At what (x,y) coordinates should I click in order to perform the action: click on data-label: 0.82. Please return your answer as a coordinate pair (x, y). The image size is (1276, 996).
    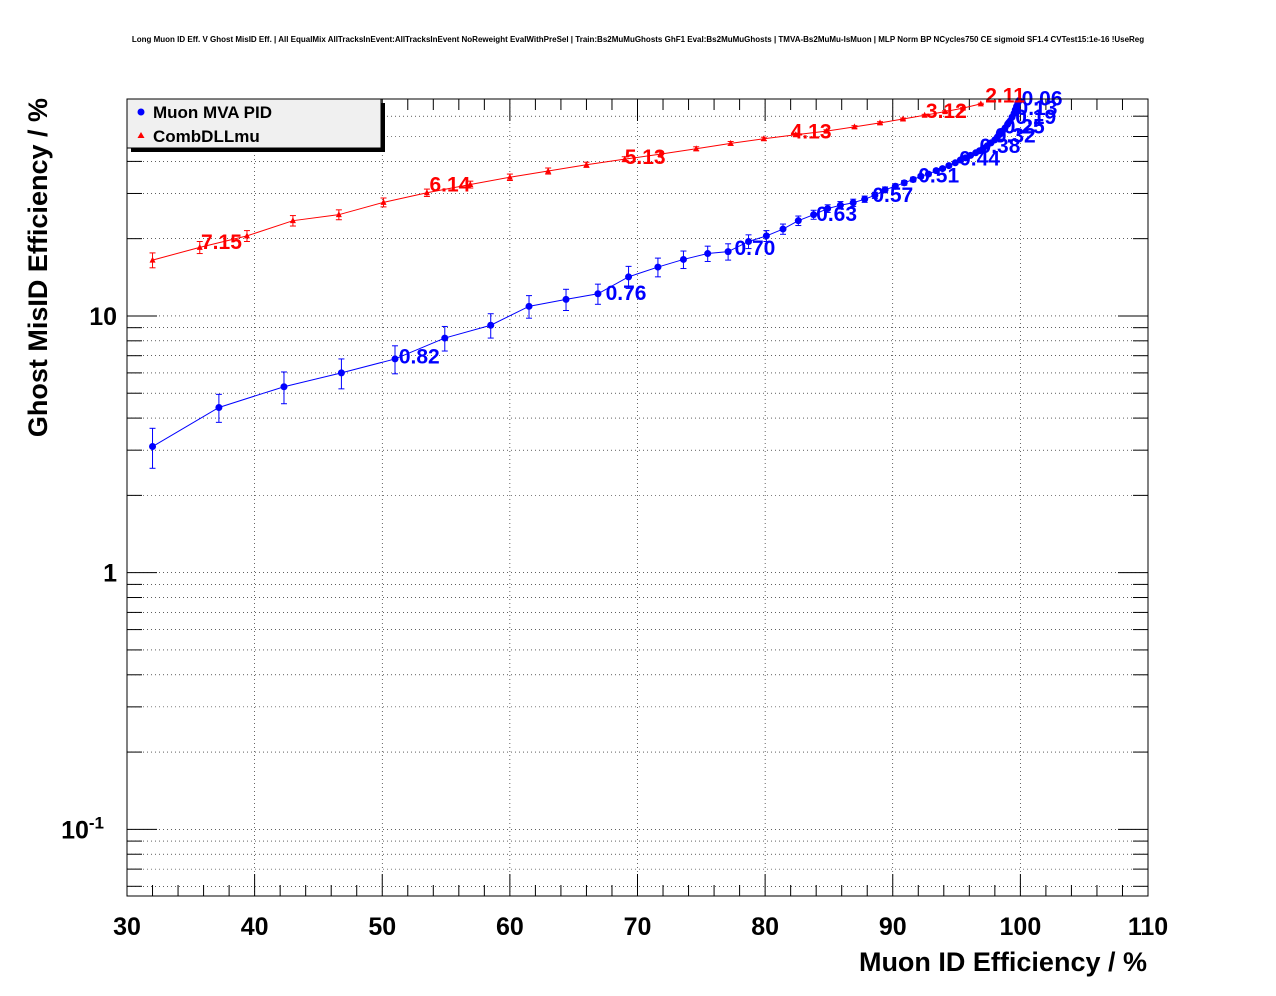
    Looking at the image, I should click on (419, 357).